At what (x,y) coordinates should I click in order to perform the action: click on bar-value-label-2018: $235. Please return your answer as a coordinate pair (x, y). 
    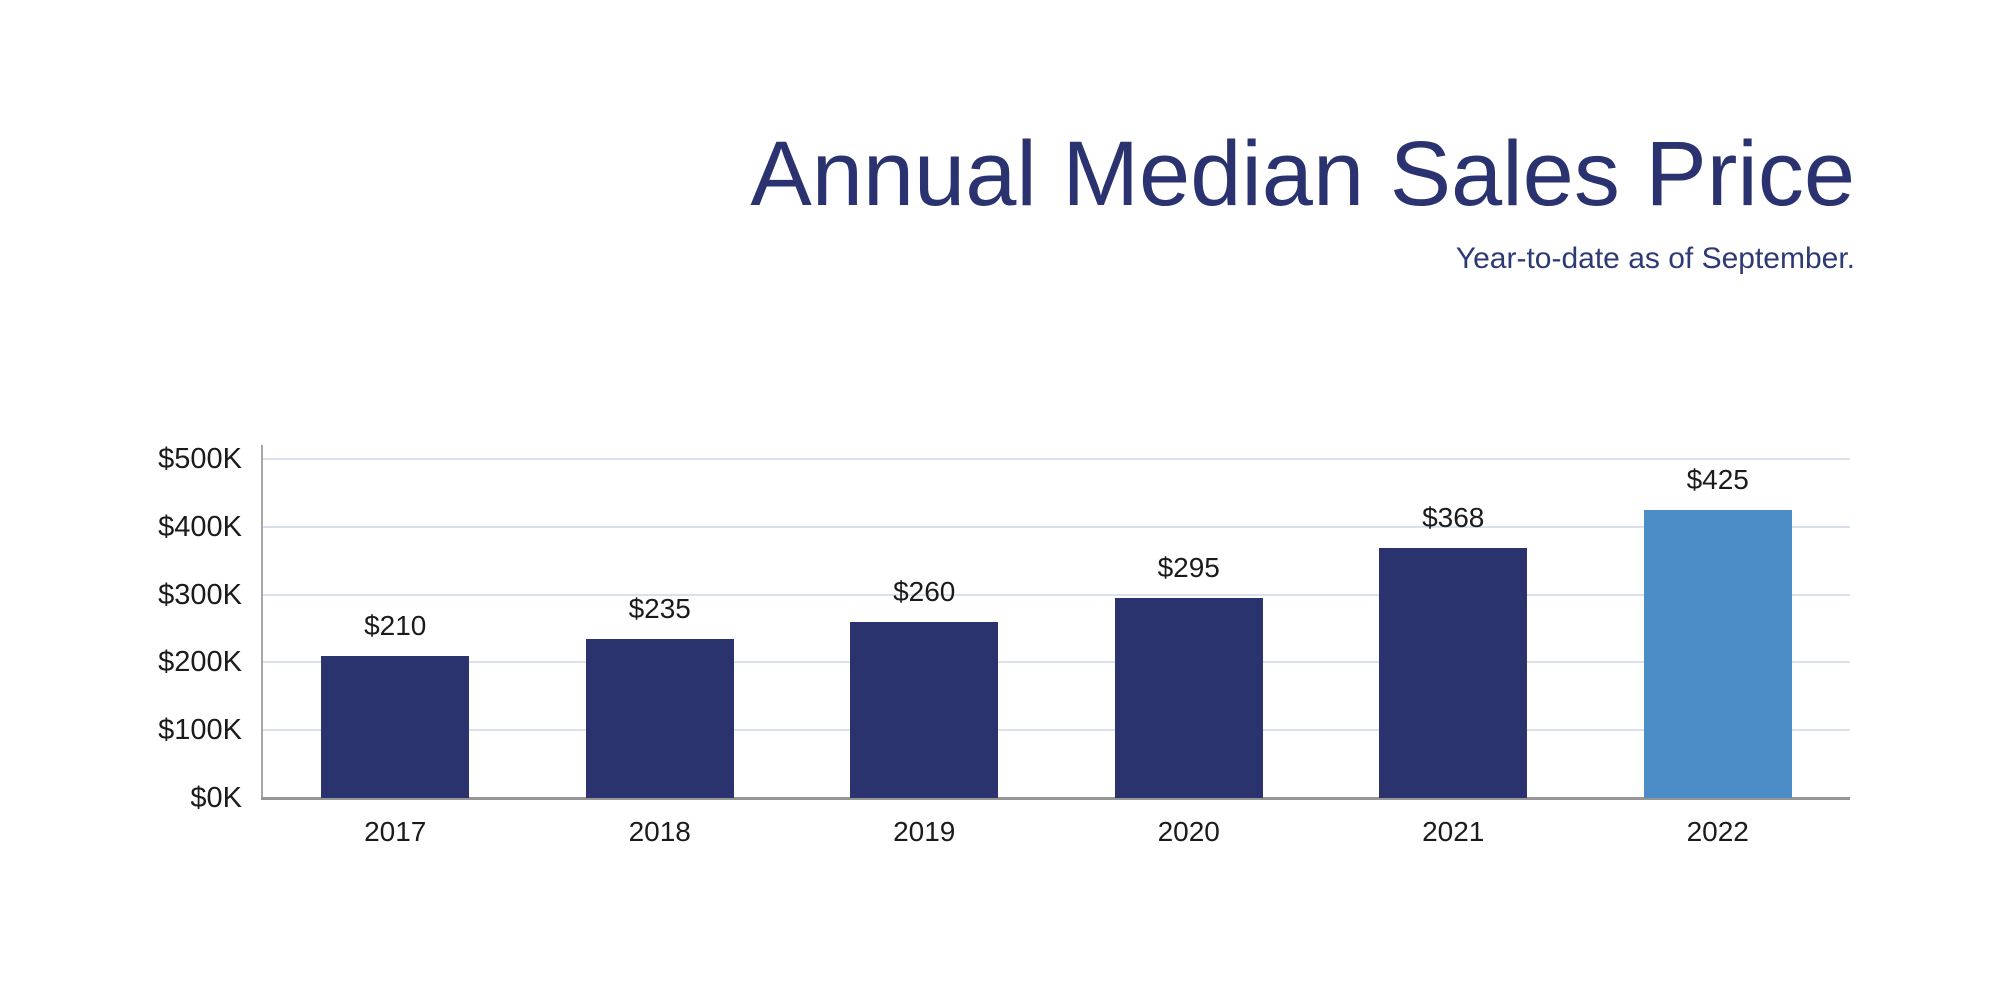
    Looking at the image, I should click on (659, 608).